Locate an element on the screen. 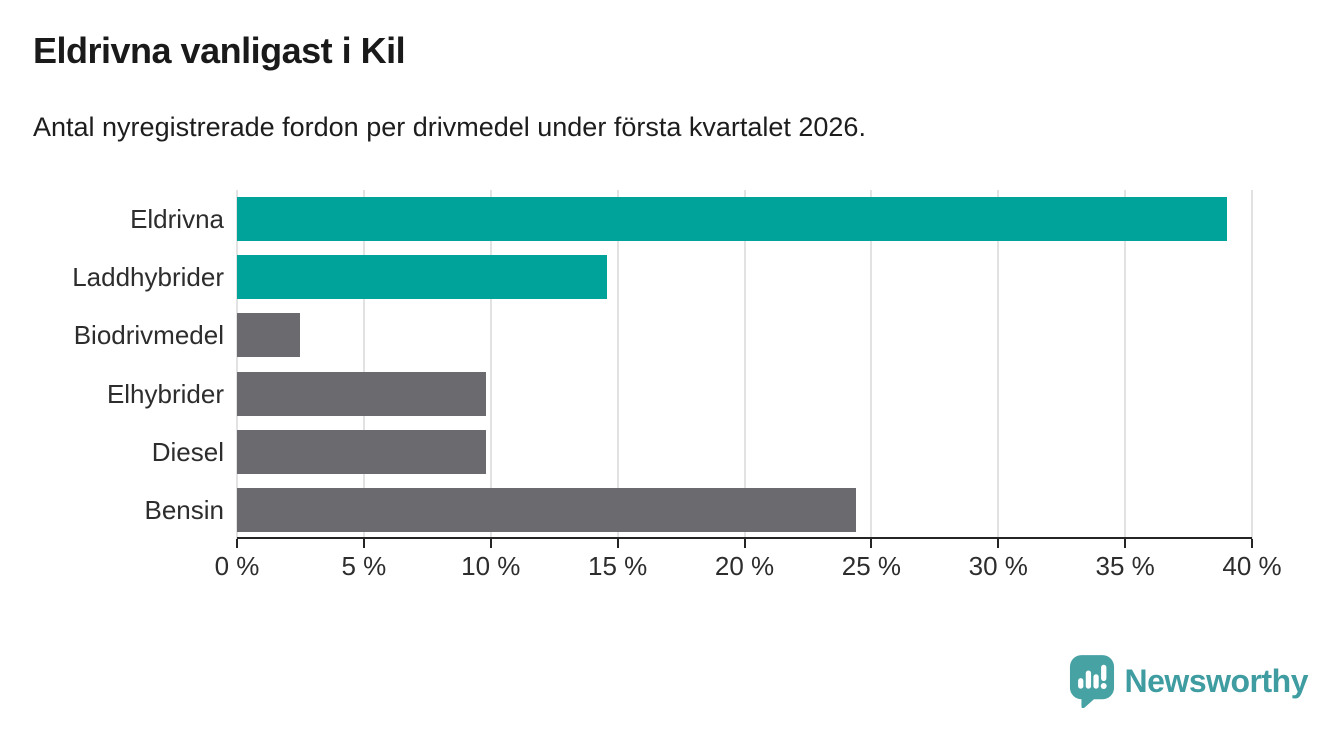 Image resolution: width=1340 pixels, height=733 pixels. x-axis-tick-label: 40 % is located at coordinates (1252, 566).